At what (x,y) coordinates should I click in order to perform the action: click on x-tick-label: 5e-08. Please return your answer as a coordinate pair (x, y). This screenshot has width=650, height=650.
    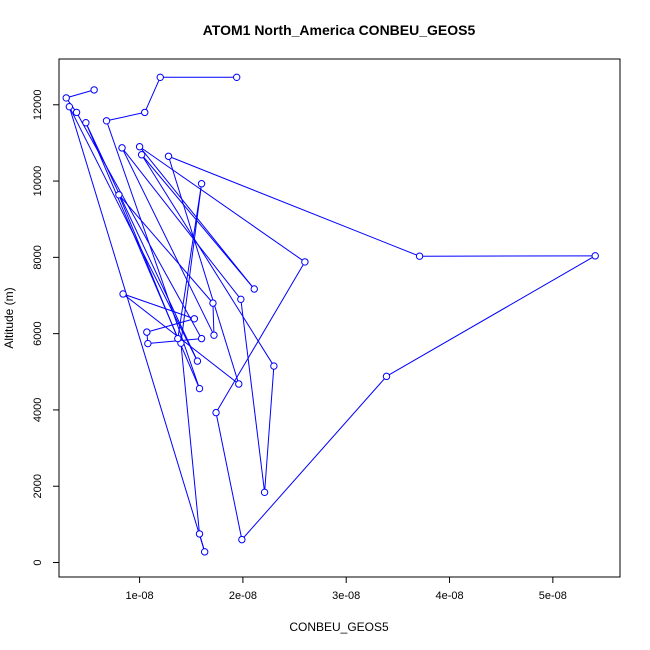
    Looking at the image, I should click on (553, 596).